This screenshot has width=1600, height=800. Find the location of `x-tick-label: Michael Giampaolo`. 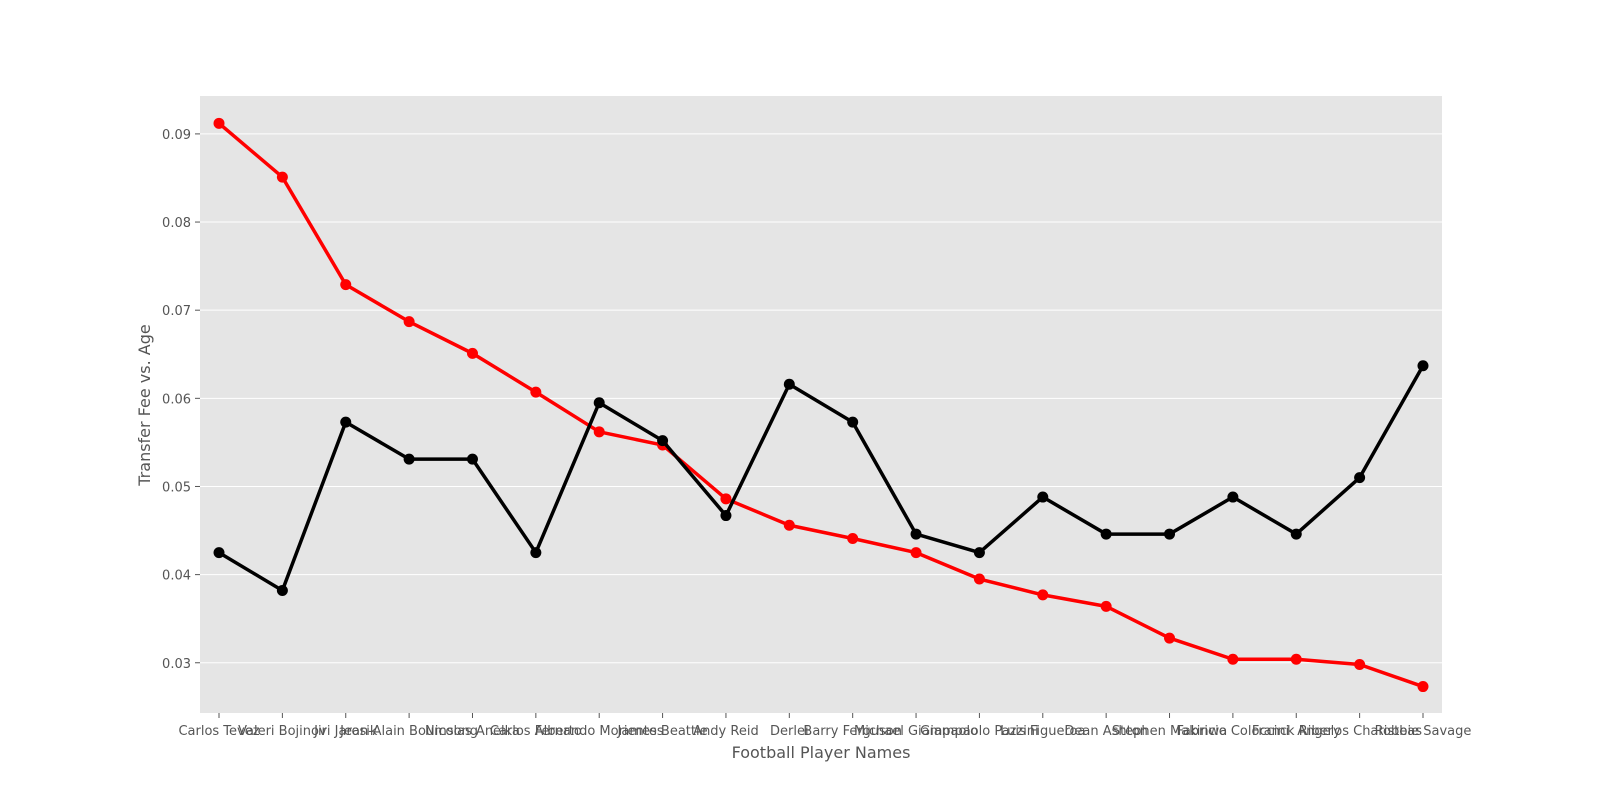

x-tick-label: Michael Giampaolo is located at coordinates (916, 731).